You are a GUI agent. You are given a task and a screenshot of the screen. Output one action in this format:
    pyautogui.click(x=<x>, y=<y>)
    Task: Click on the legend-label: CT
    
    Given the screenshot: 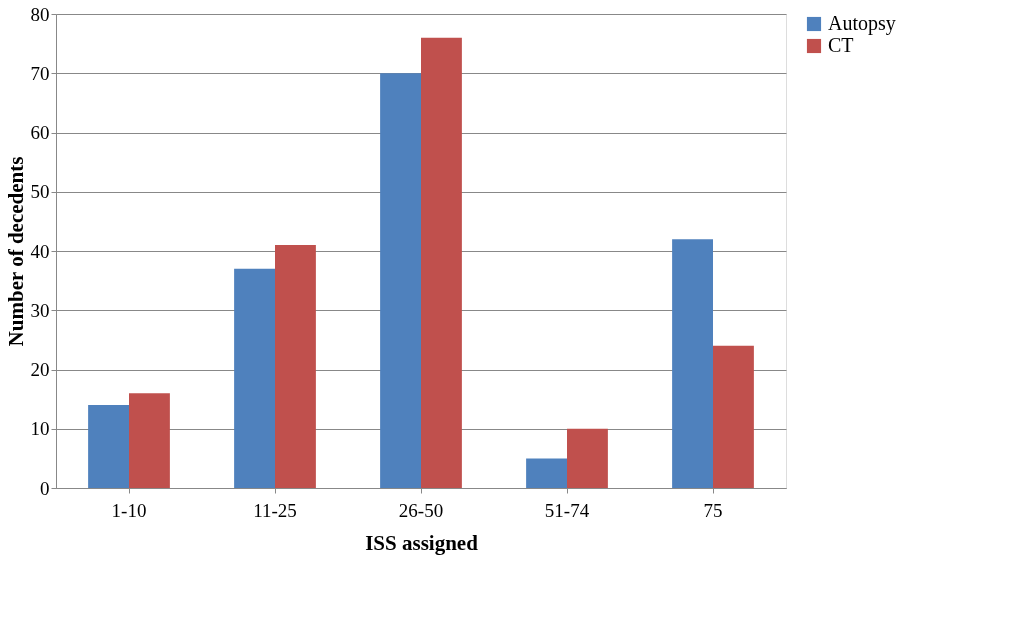 What is the action you would take?
    pyautogui.click(x=841, y=45)
    